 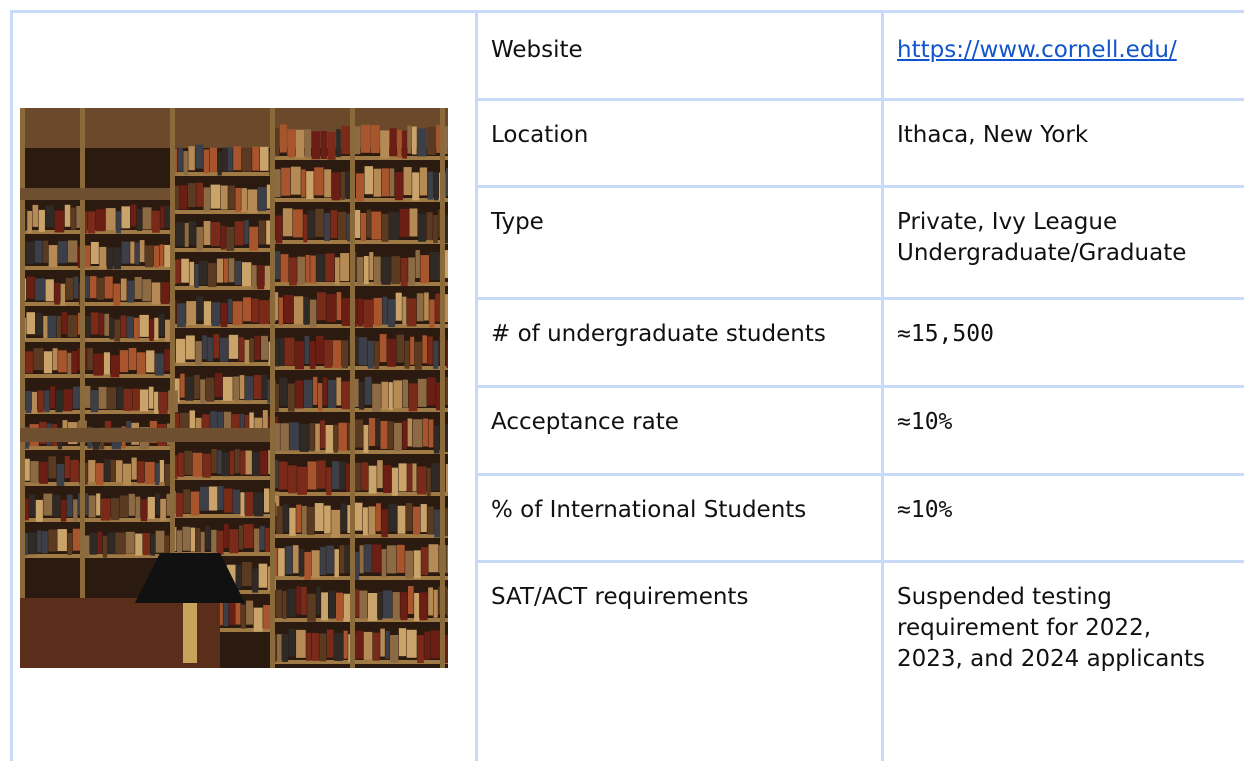 I want to click on row-value: https://www.cornell.edu/, so click(x=1069, y=50).